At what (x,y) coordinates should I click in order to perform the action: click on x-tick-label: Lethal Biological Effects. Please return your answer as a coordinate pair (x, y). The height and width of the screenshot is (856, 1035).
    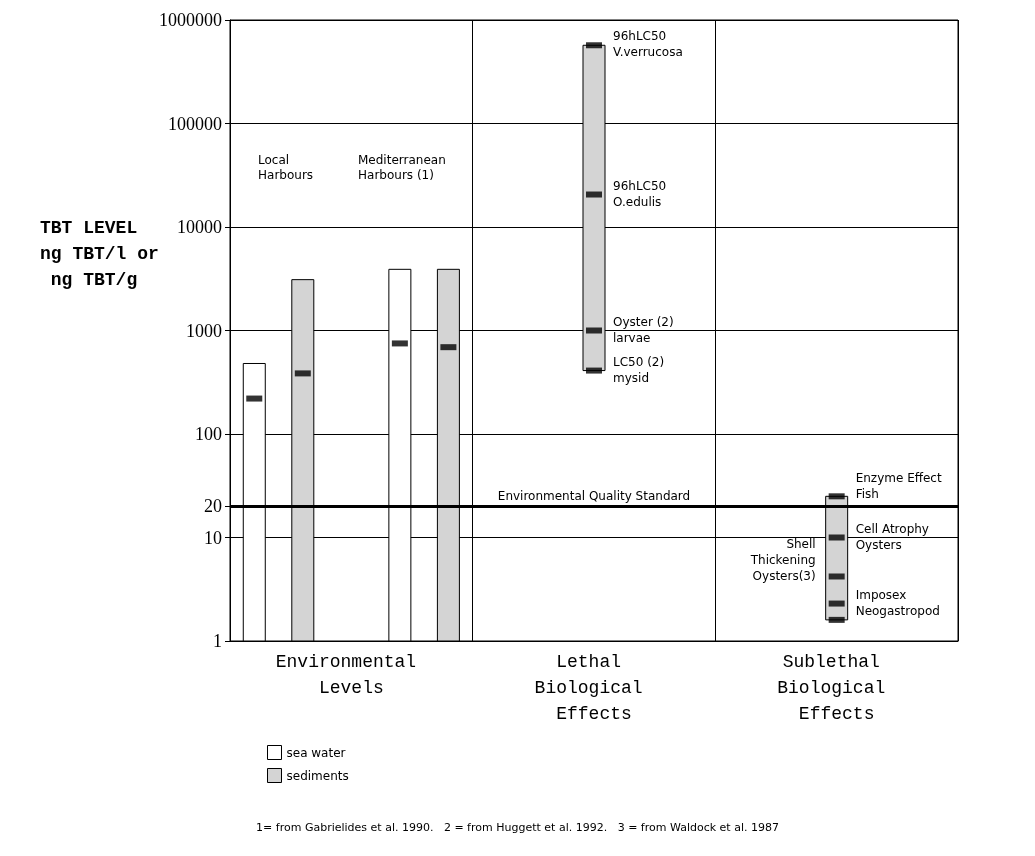
    Looking at the image, I should click on (594, 688).